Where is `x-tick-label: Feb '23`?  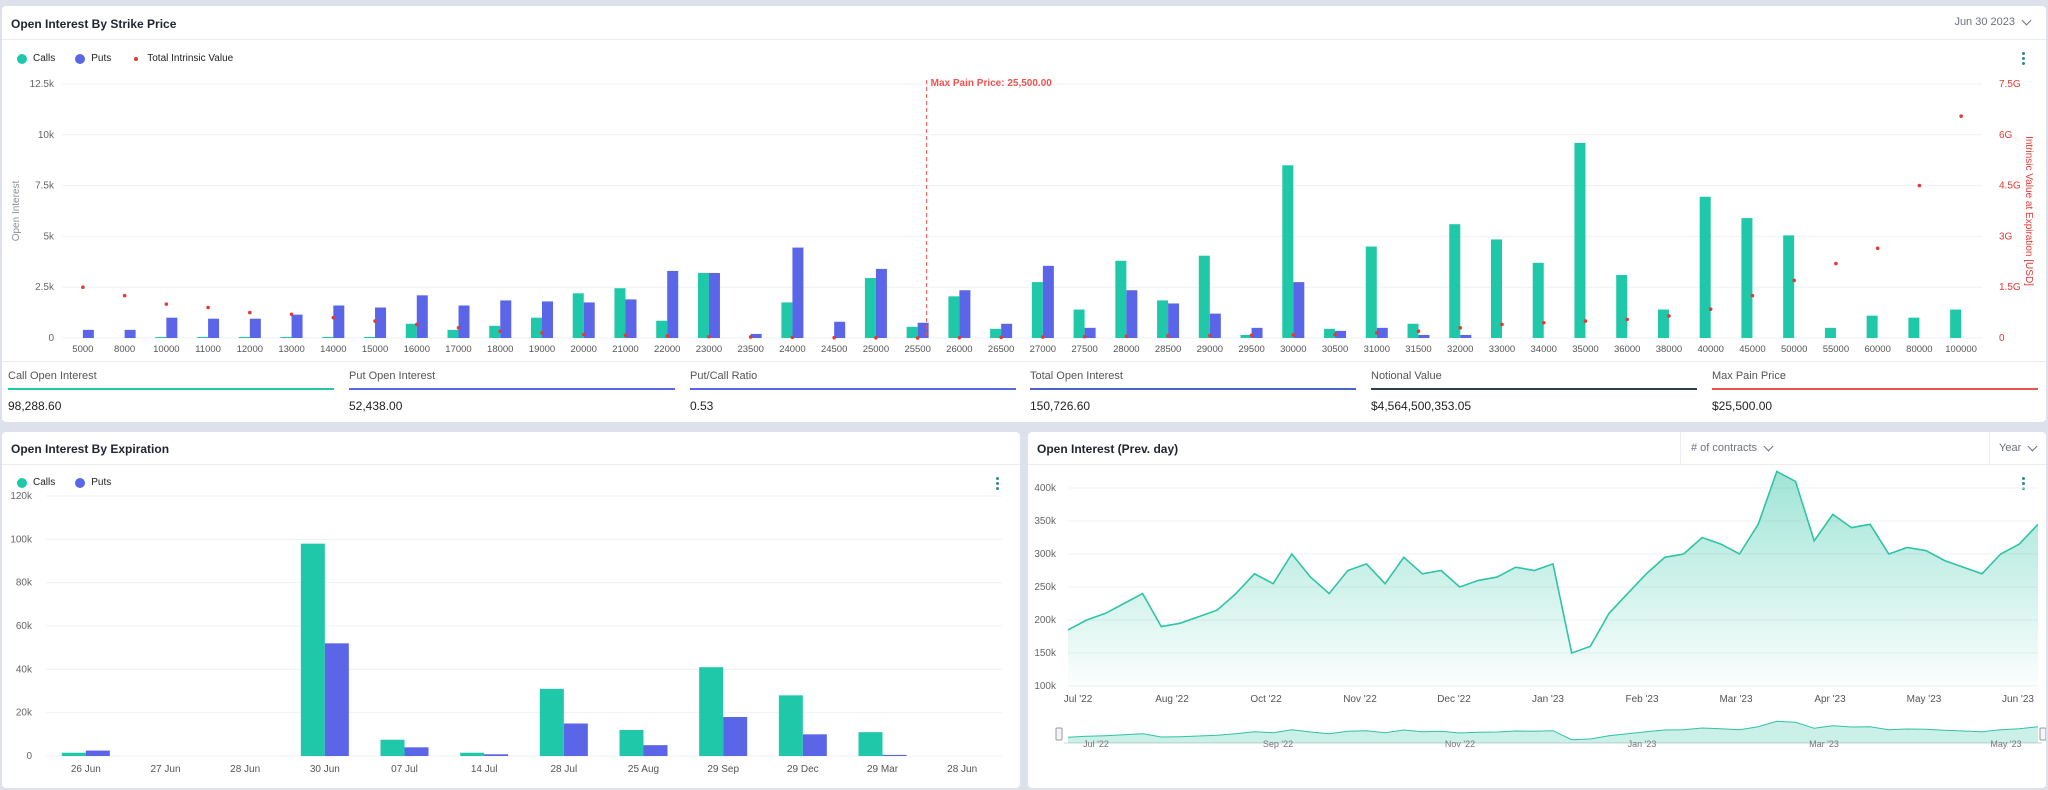
x-tick-label: Feb '23 is located at coordinates (1641, 699).